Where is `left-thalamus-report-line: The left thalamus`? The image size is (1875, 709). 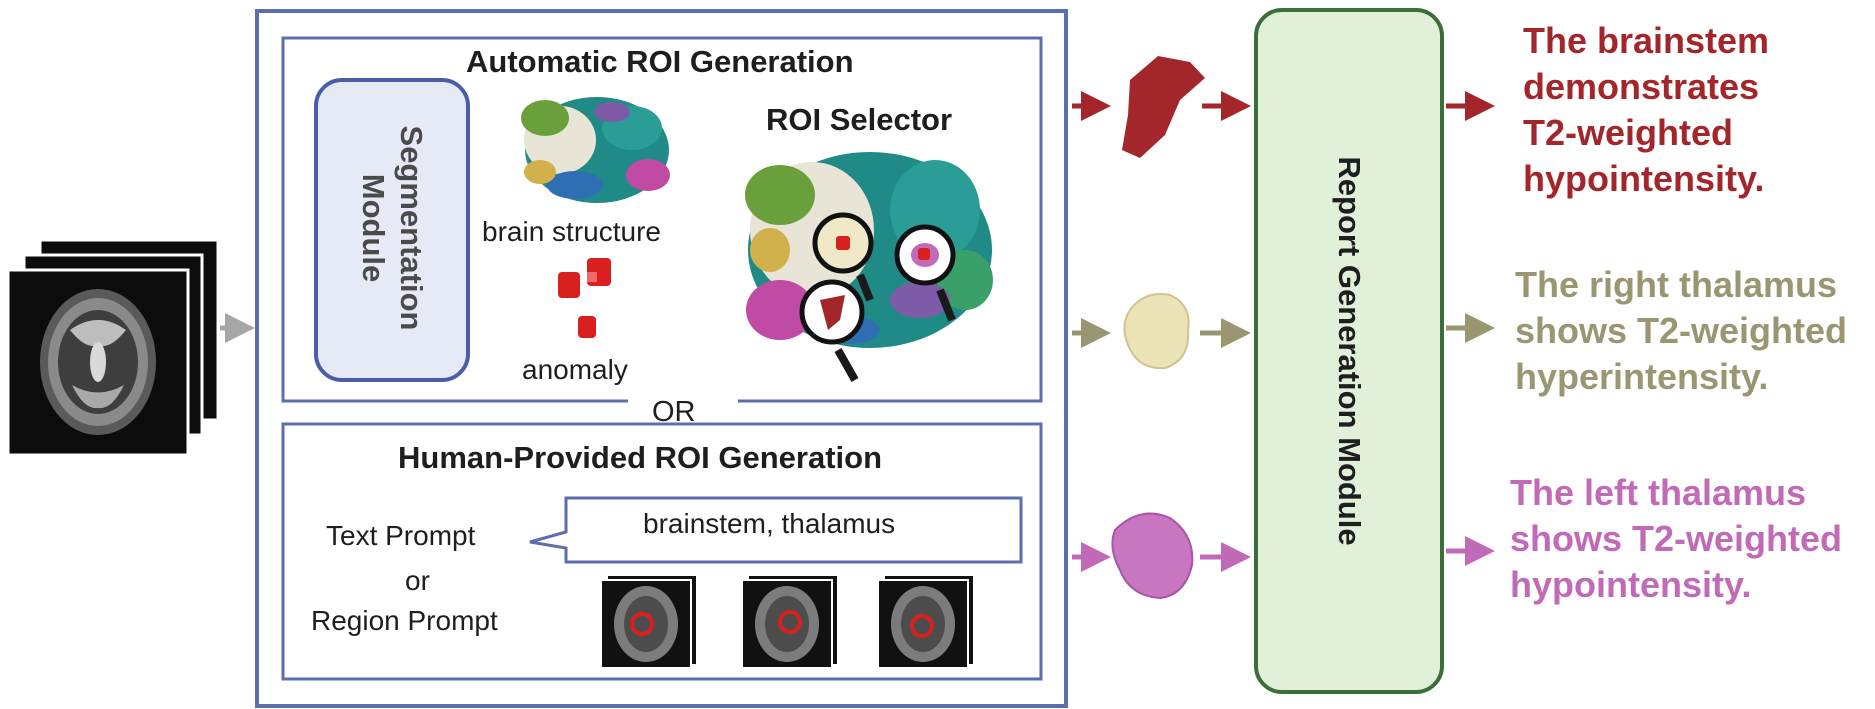 left-thalamus-report-line: The left thalamus is located at coordinates (1658, 492).